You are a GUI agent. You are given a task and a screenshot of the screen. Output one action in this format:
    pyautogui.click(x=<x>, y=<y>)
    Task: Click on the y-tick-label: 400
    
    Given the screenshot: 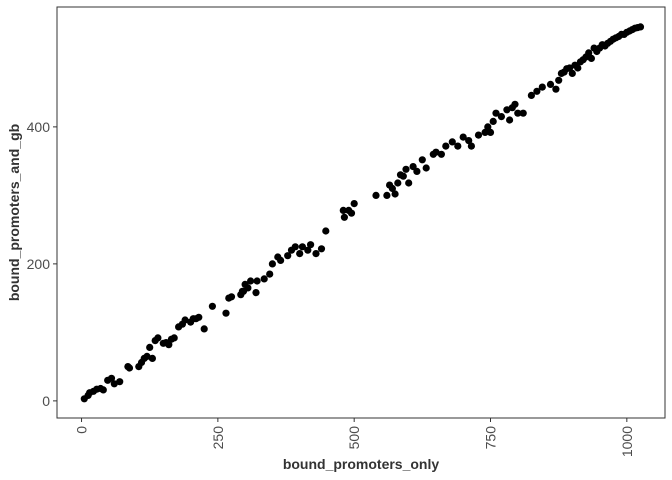 What is the action you would take?
    pyautogui.click(x=39, y=127)
    